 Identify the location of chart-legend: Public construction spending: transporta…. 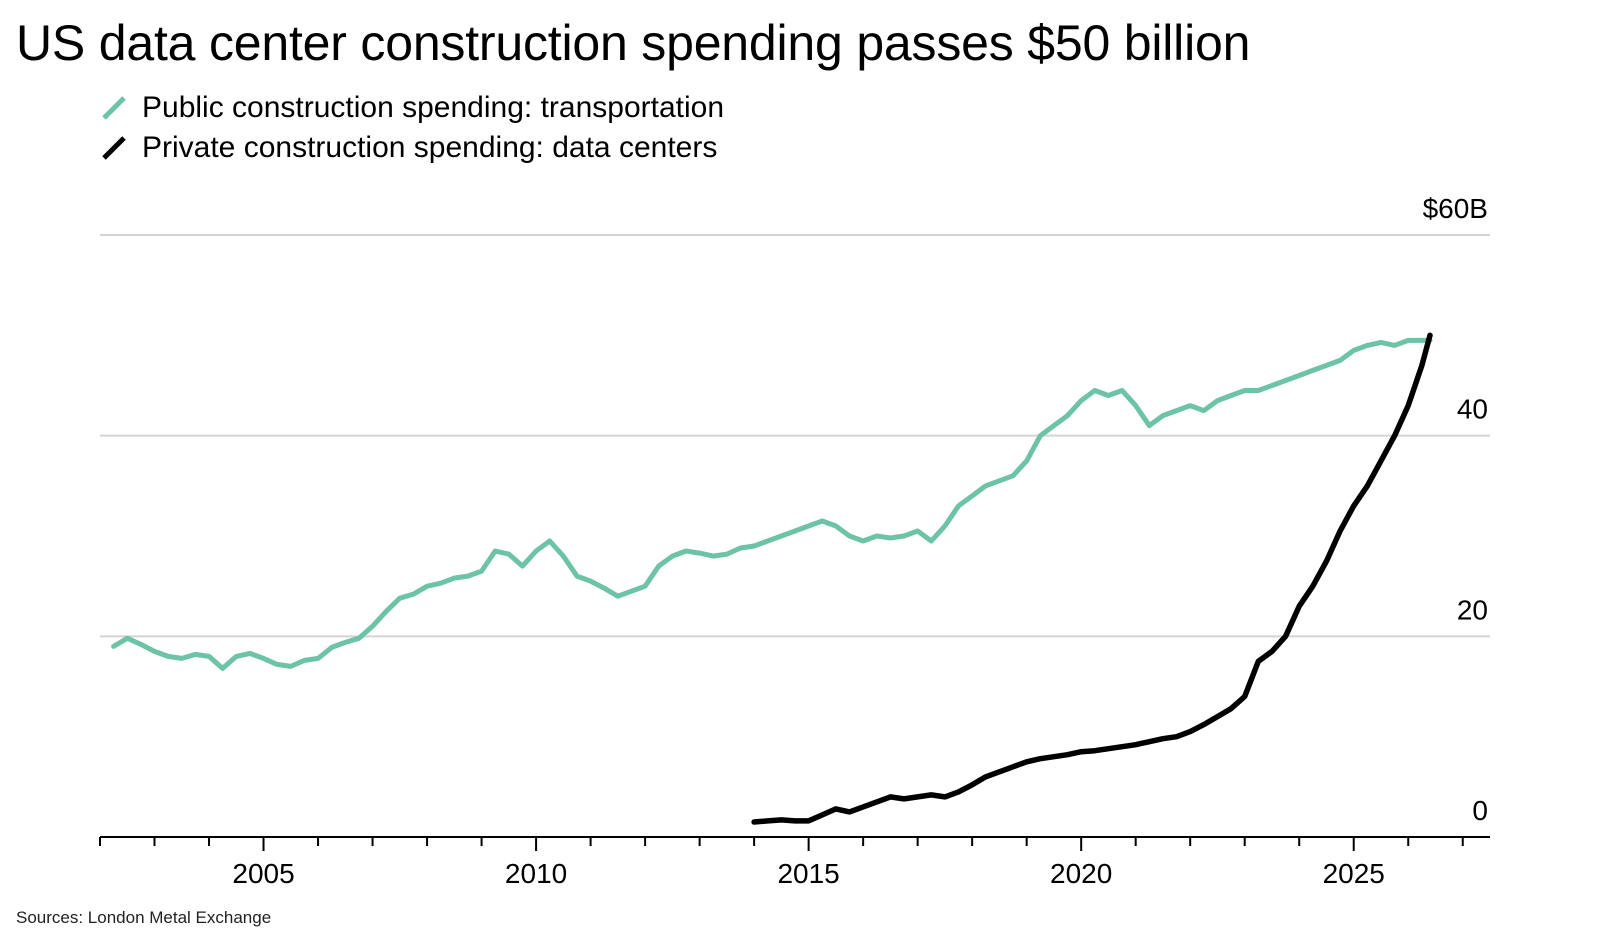
(412, 128).